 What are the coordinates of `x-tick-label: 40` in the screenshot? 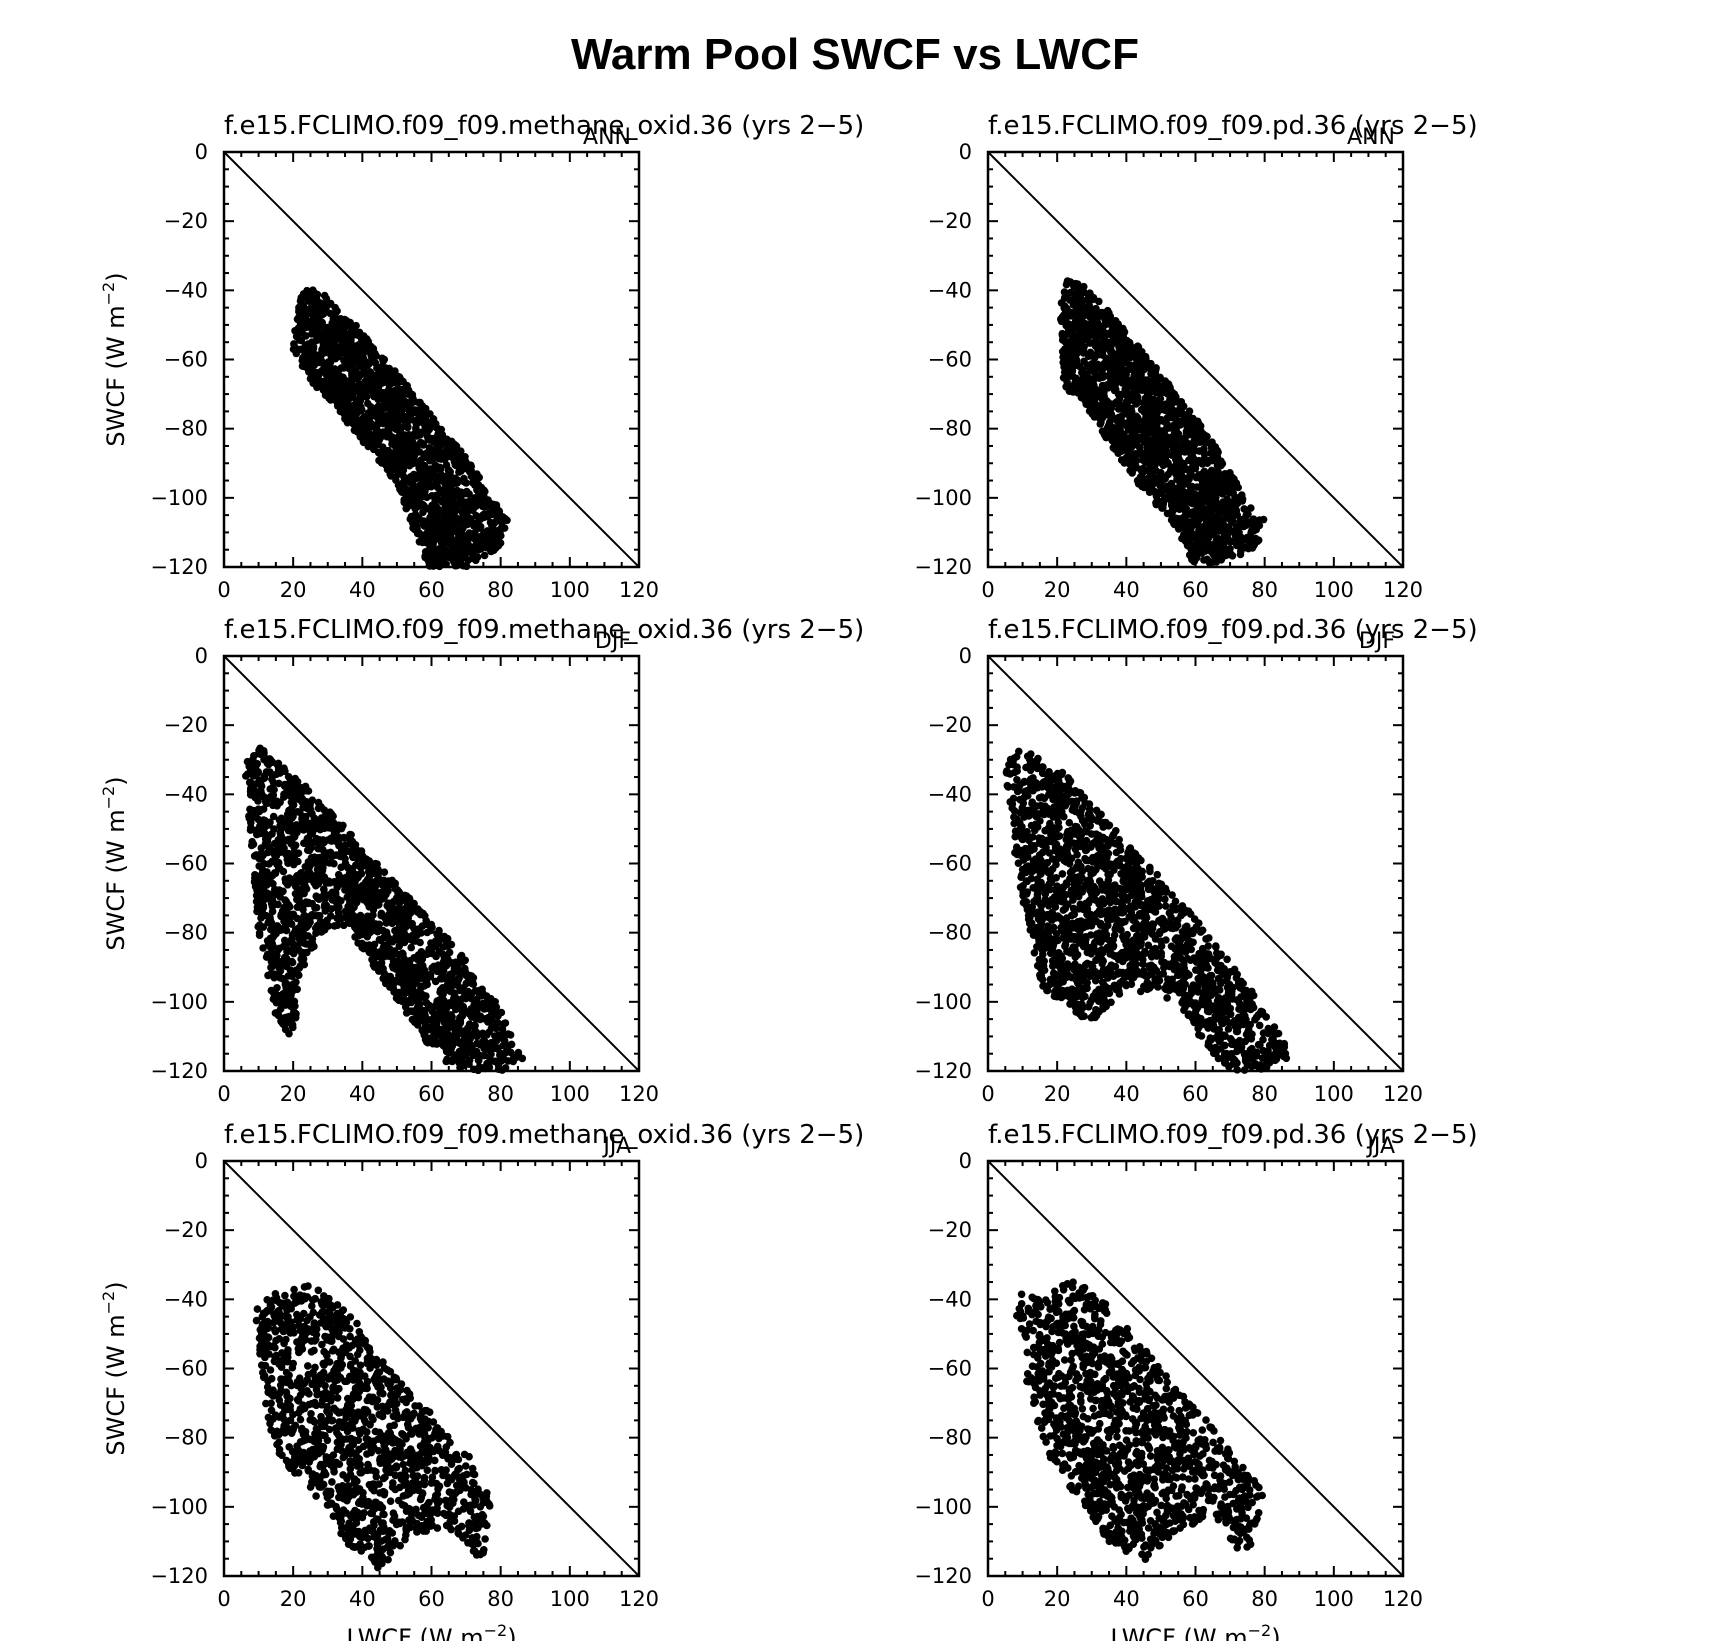 It's located at (362, 590).